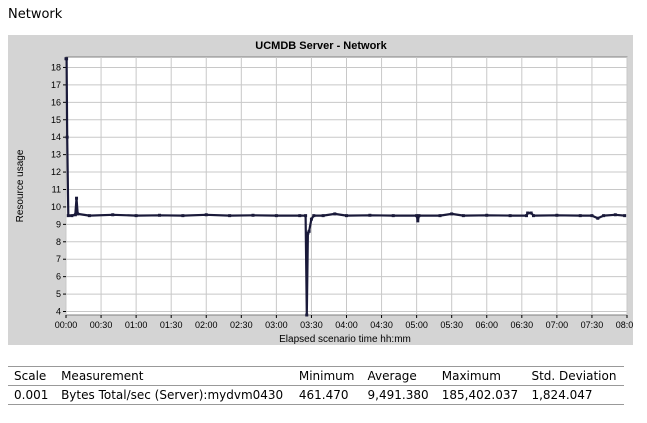 The image size is (647, 423). Describe the element at coordinates (20, 185) in the screenshot. I see `y-axis-label: Resource usage` at that location.